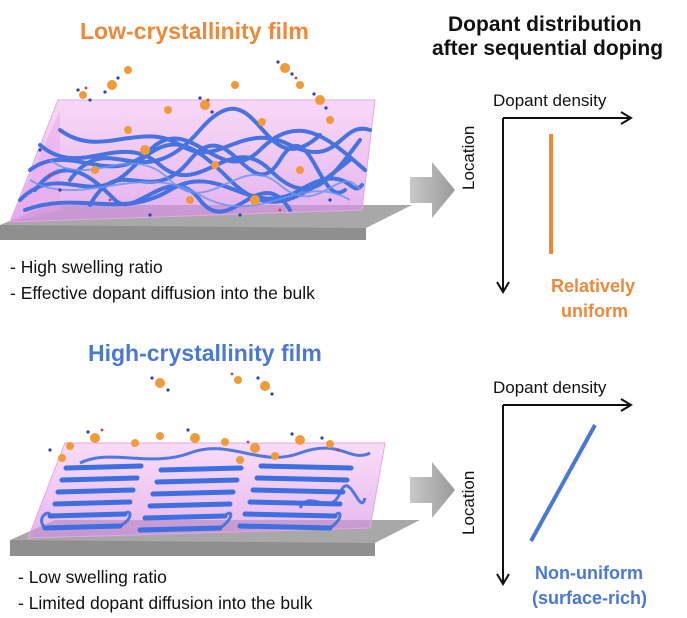  I want to click on graph2-description-line-2: (surface-rich), so click(590, 598).